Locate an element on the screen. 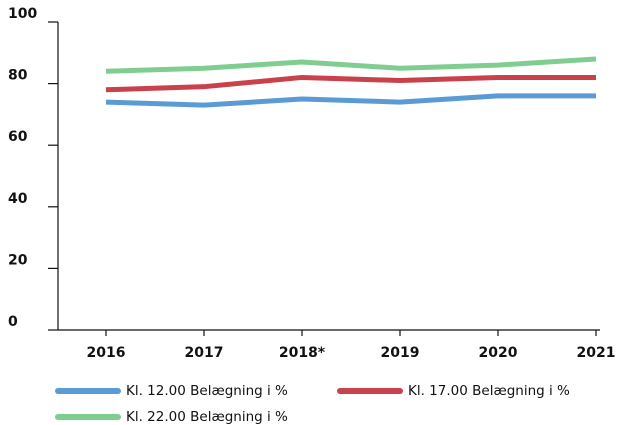  x-tick-label: 2019 is located at coordinates (400, 353).